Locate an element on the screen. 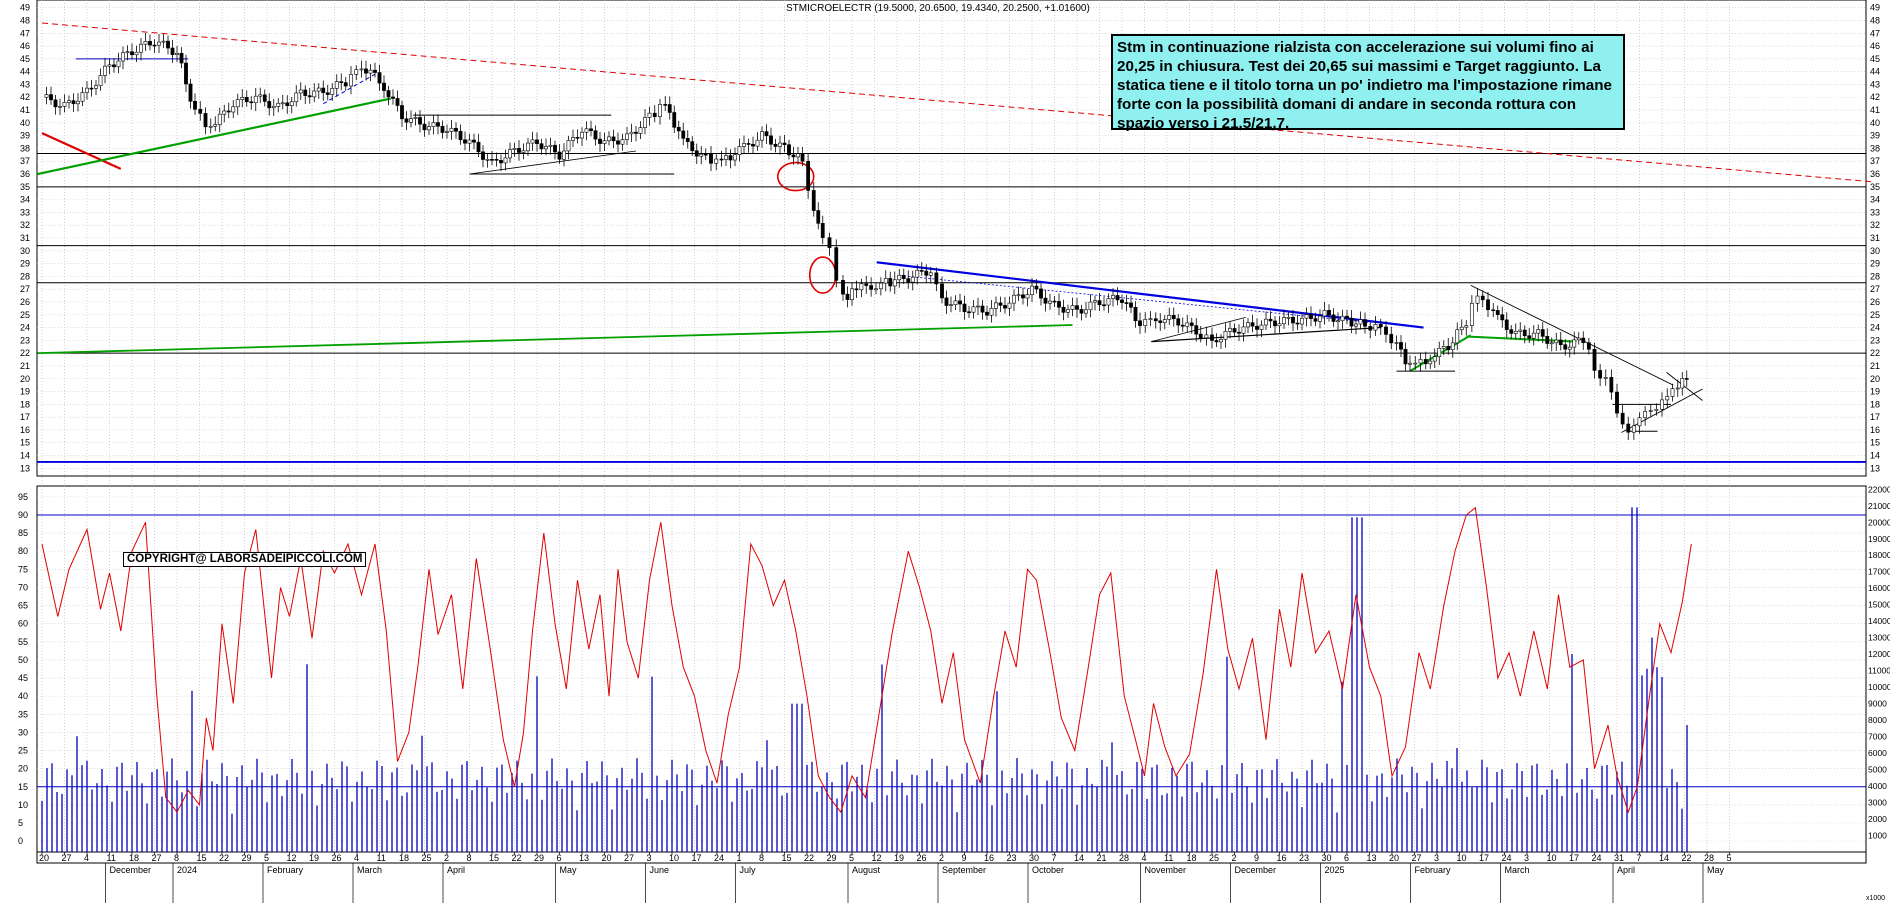  y-tick-label-right: 45 is located at coordinates (1875, 59).